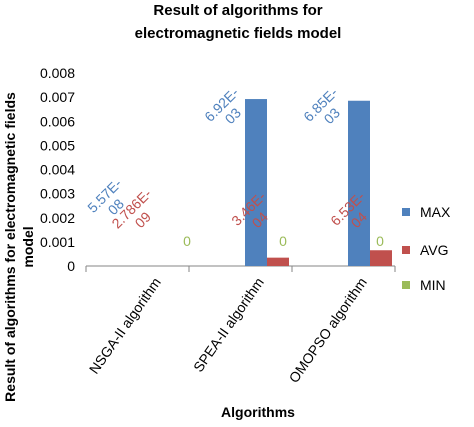  What do you see at coordinates (433, 285) in the screenshot?
I see `legend-label-min: MIN` at bounding box center [433, 285].